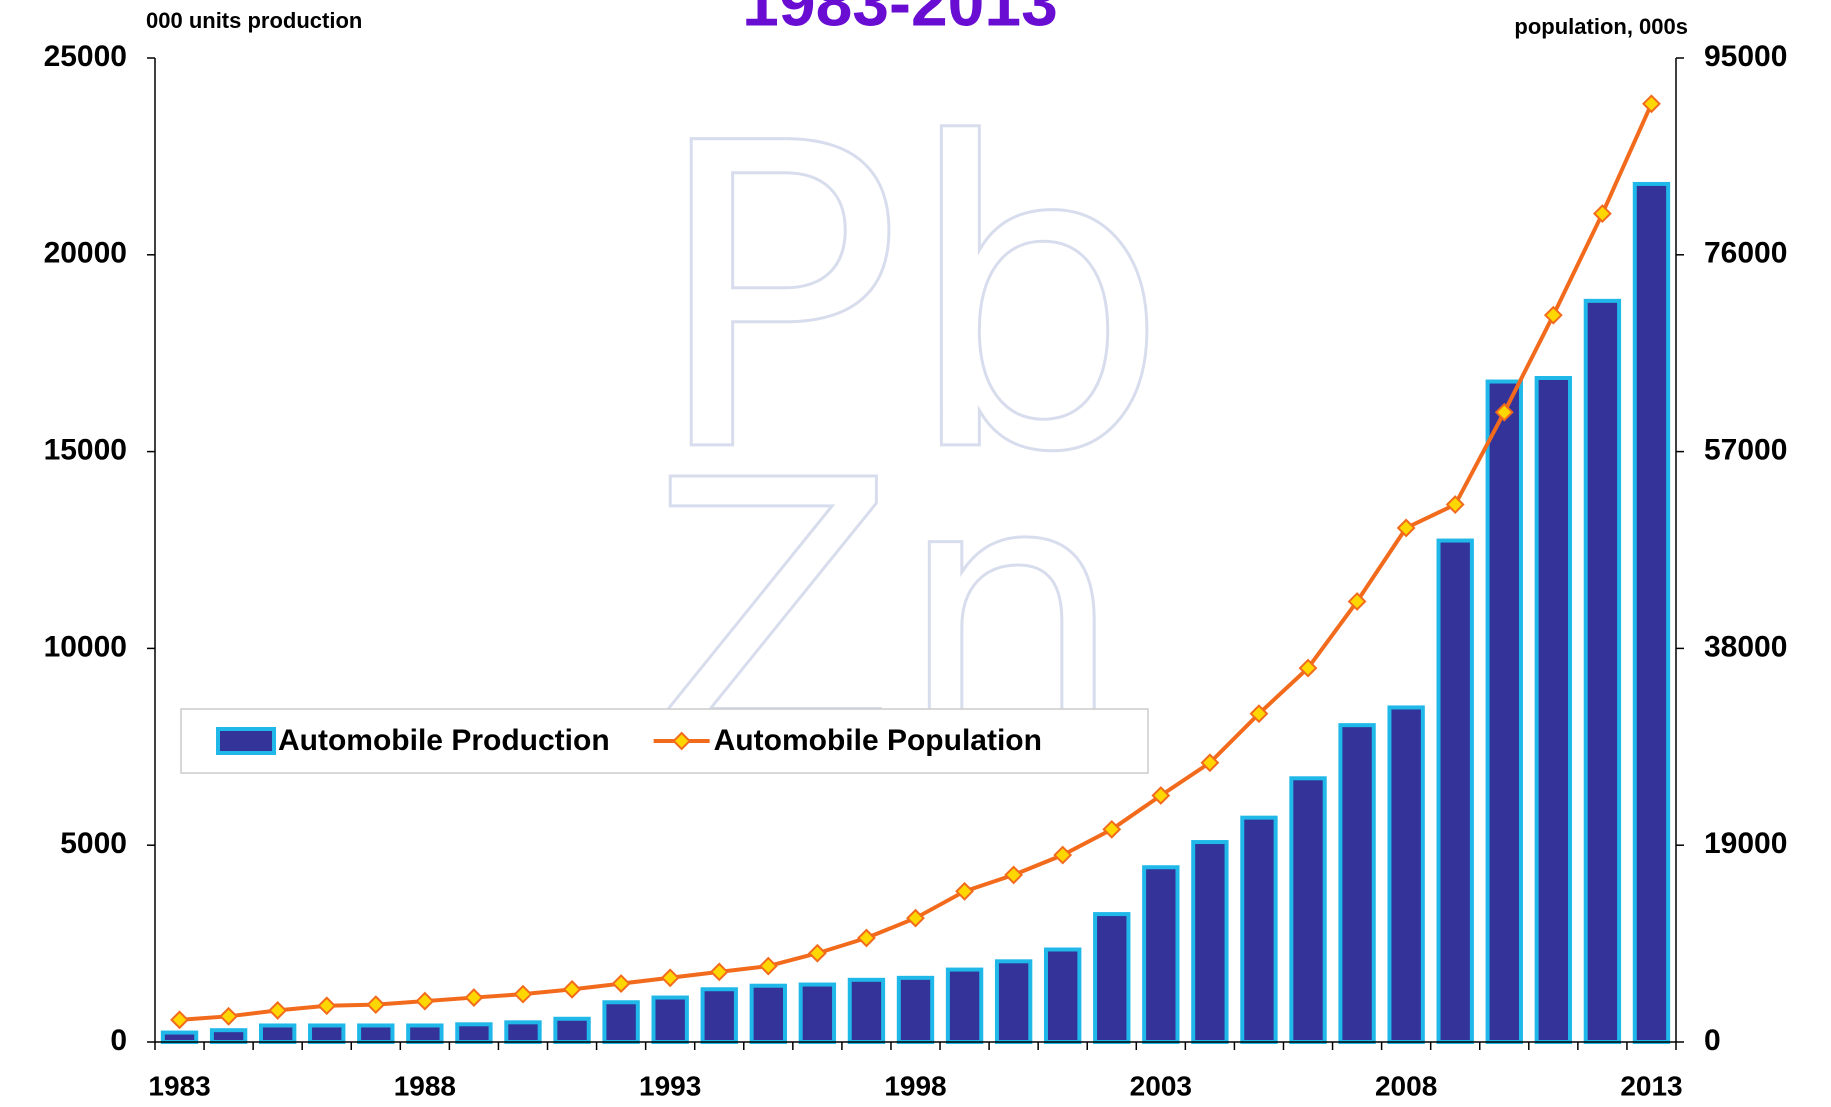 This screenshot has width=1831, height=1107. What do you see at coordinates (85, 56) in the screenshot?
I see `y-tick-label: 25000` at bounding box center [85, 56].